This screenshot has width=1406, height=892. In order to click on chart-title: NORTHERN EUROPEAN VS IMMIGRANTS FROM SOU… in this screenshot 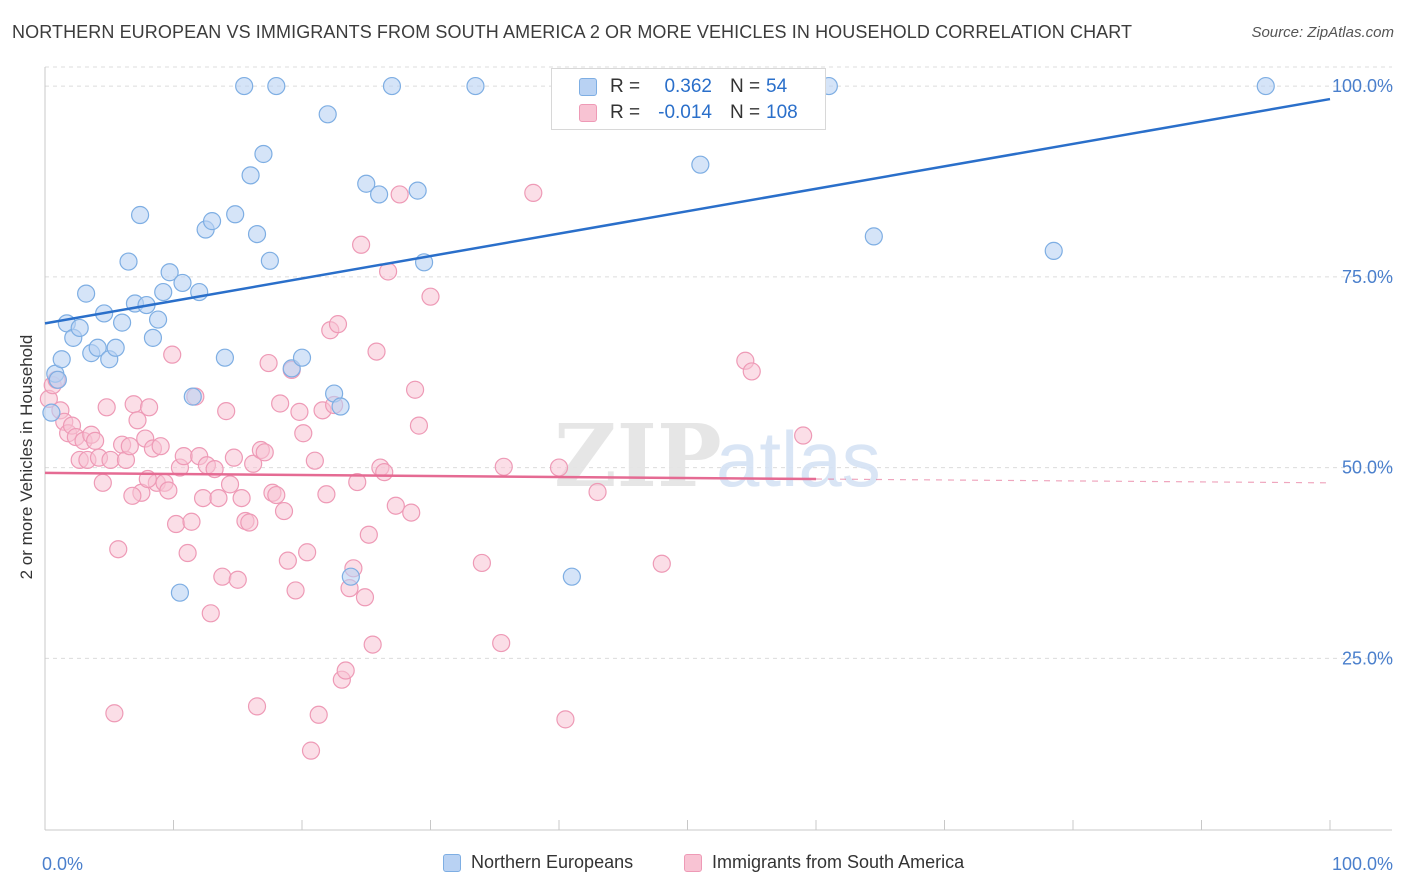, I will do `click(572, 32)`.